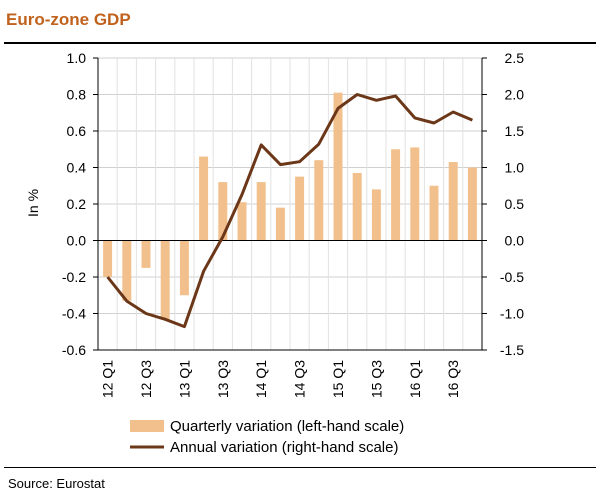  What do you see at coordinates (261, 379) in the screenshot?
I see `x-tick-label: 14 Q1` at bounding box center [261, 379].